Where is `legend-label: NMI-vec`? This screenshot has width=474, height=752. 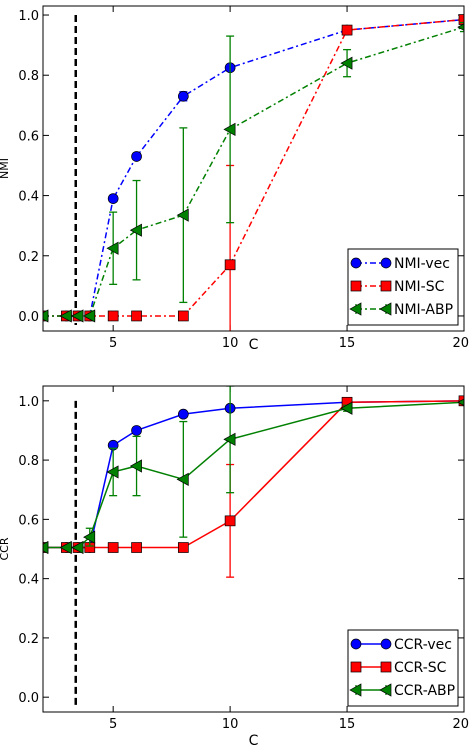 legend-label: NMI-vec is located at coordinates (422, 264).